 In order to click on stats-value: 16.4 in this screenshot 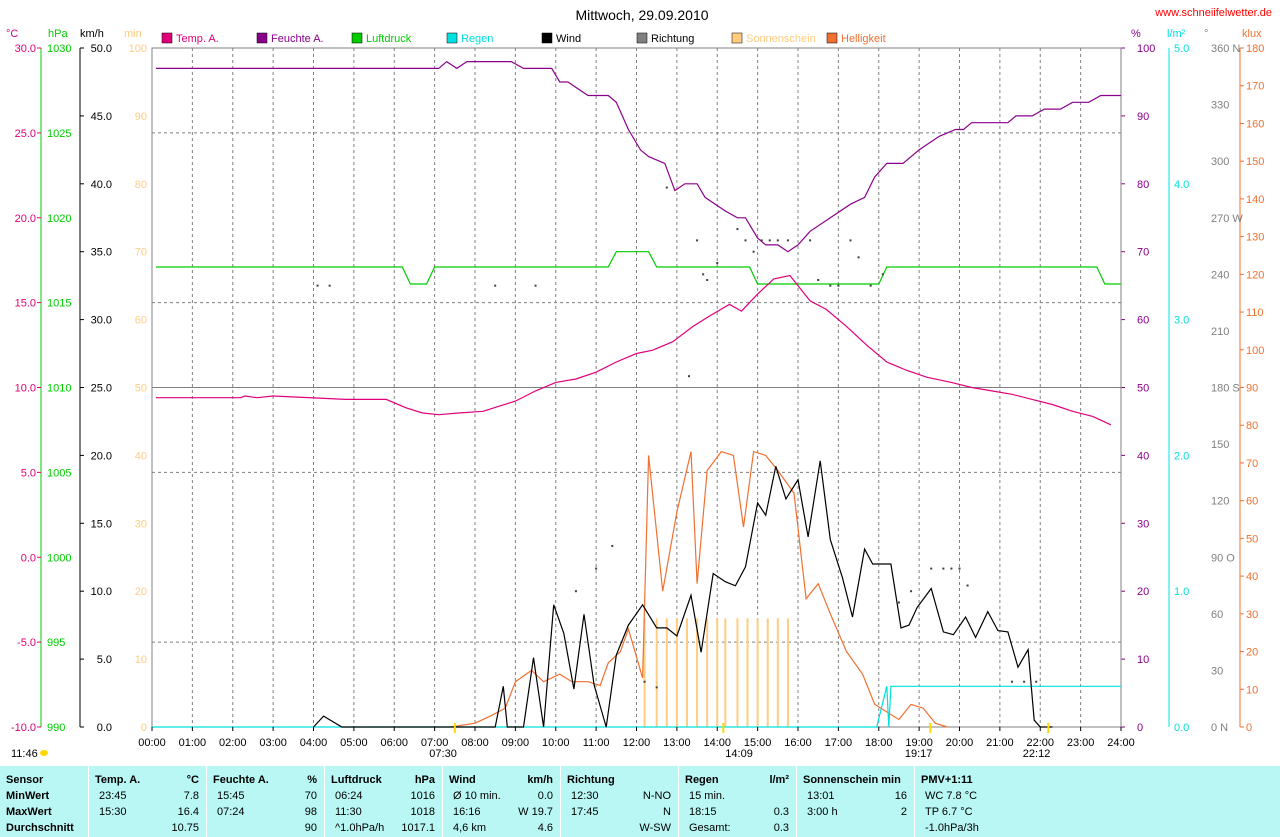, I will do `click(188, 812)`.